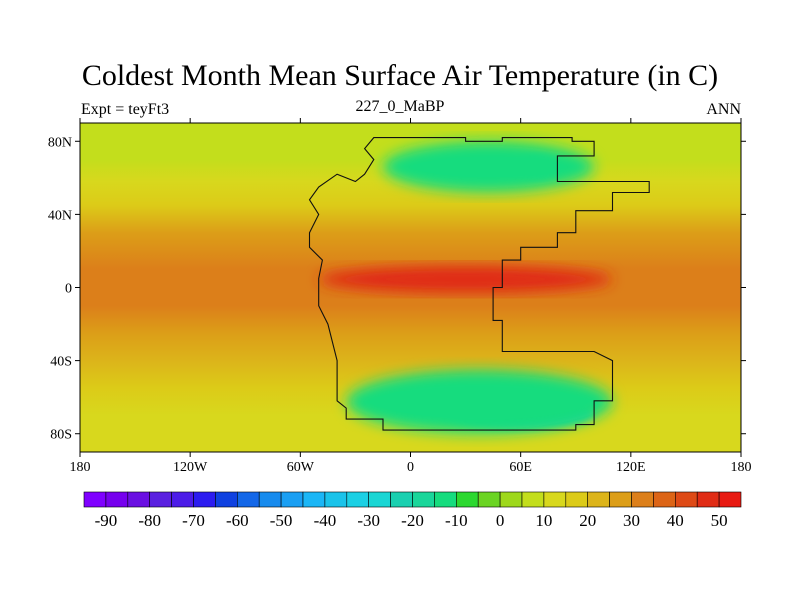 The image size is (800, 600). I want to click on colorbar-label: -70, so click(193, 520).